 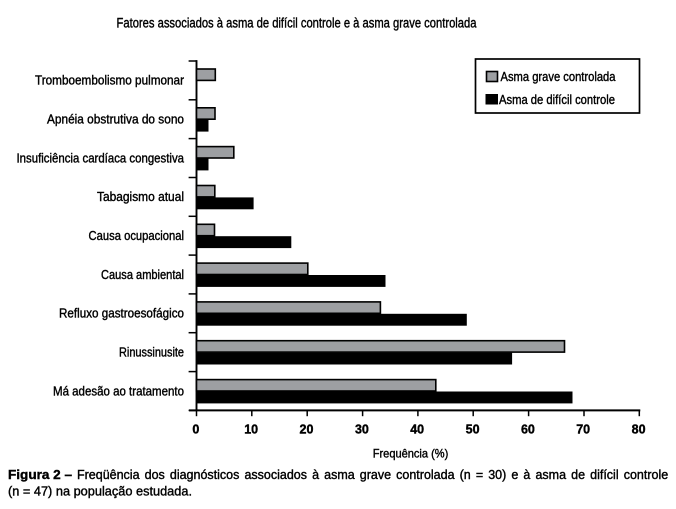 I want to click on svg-text: Refluxo gastroesofágico, so click(x=121, y=314).